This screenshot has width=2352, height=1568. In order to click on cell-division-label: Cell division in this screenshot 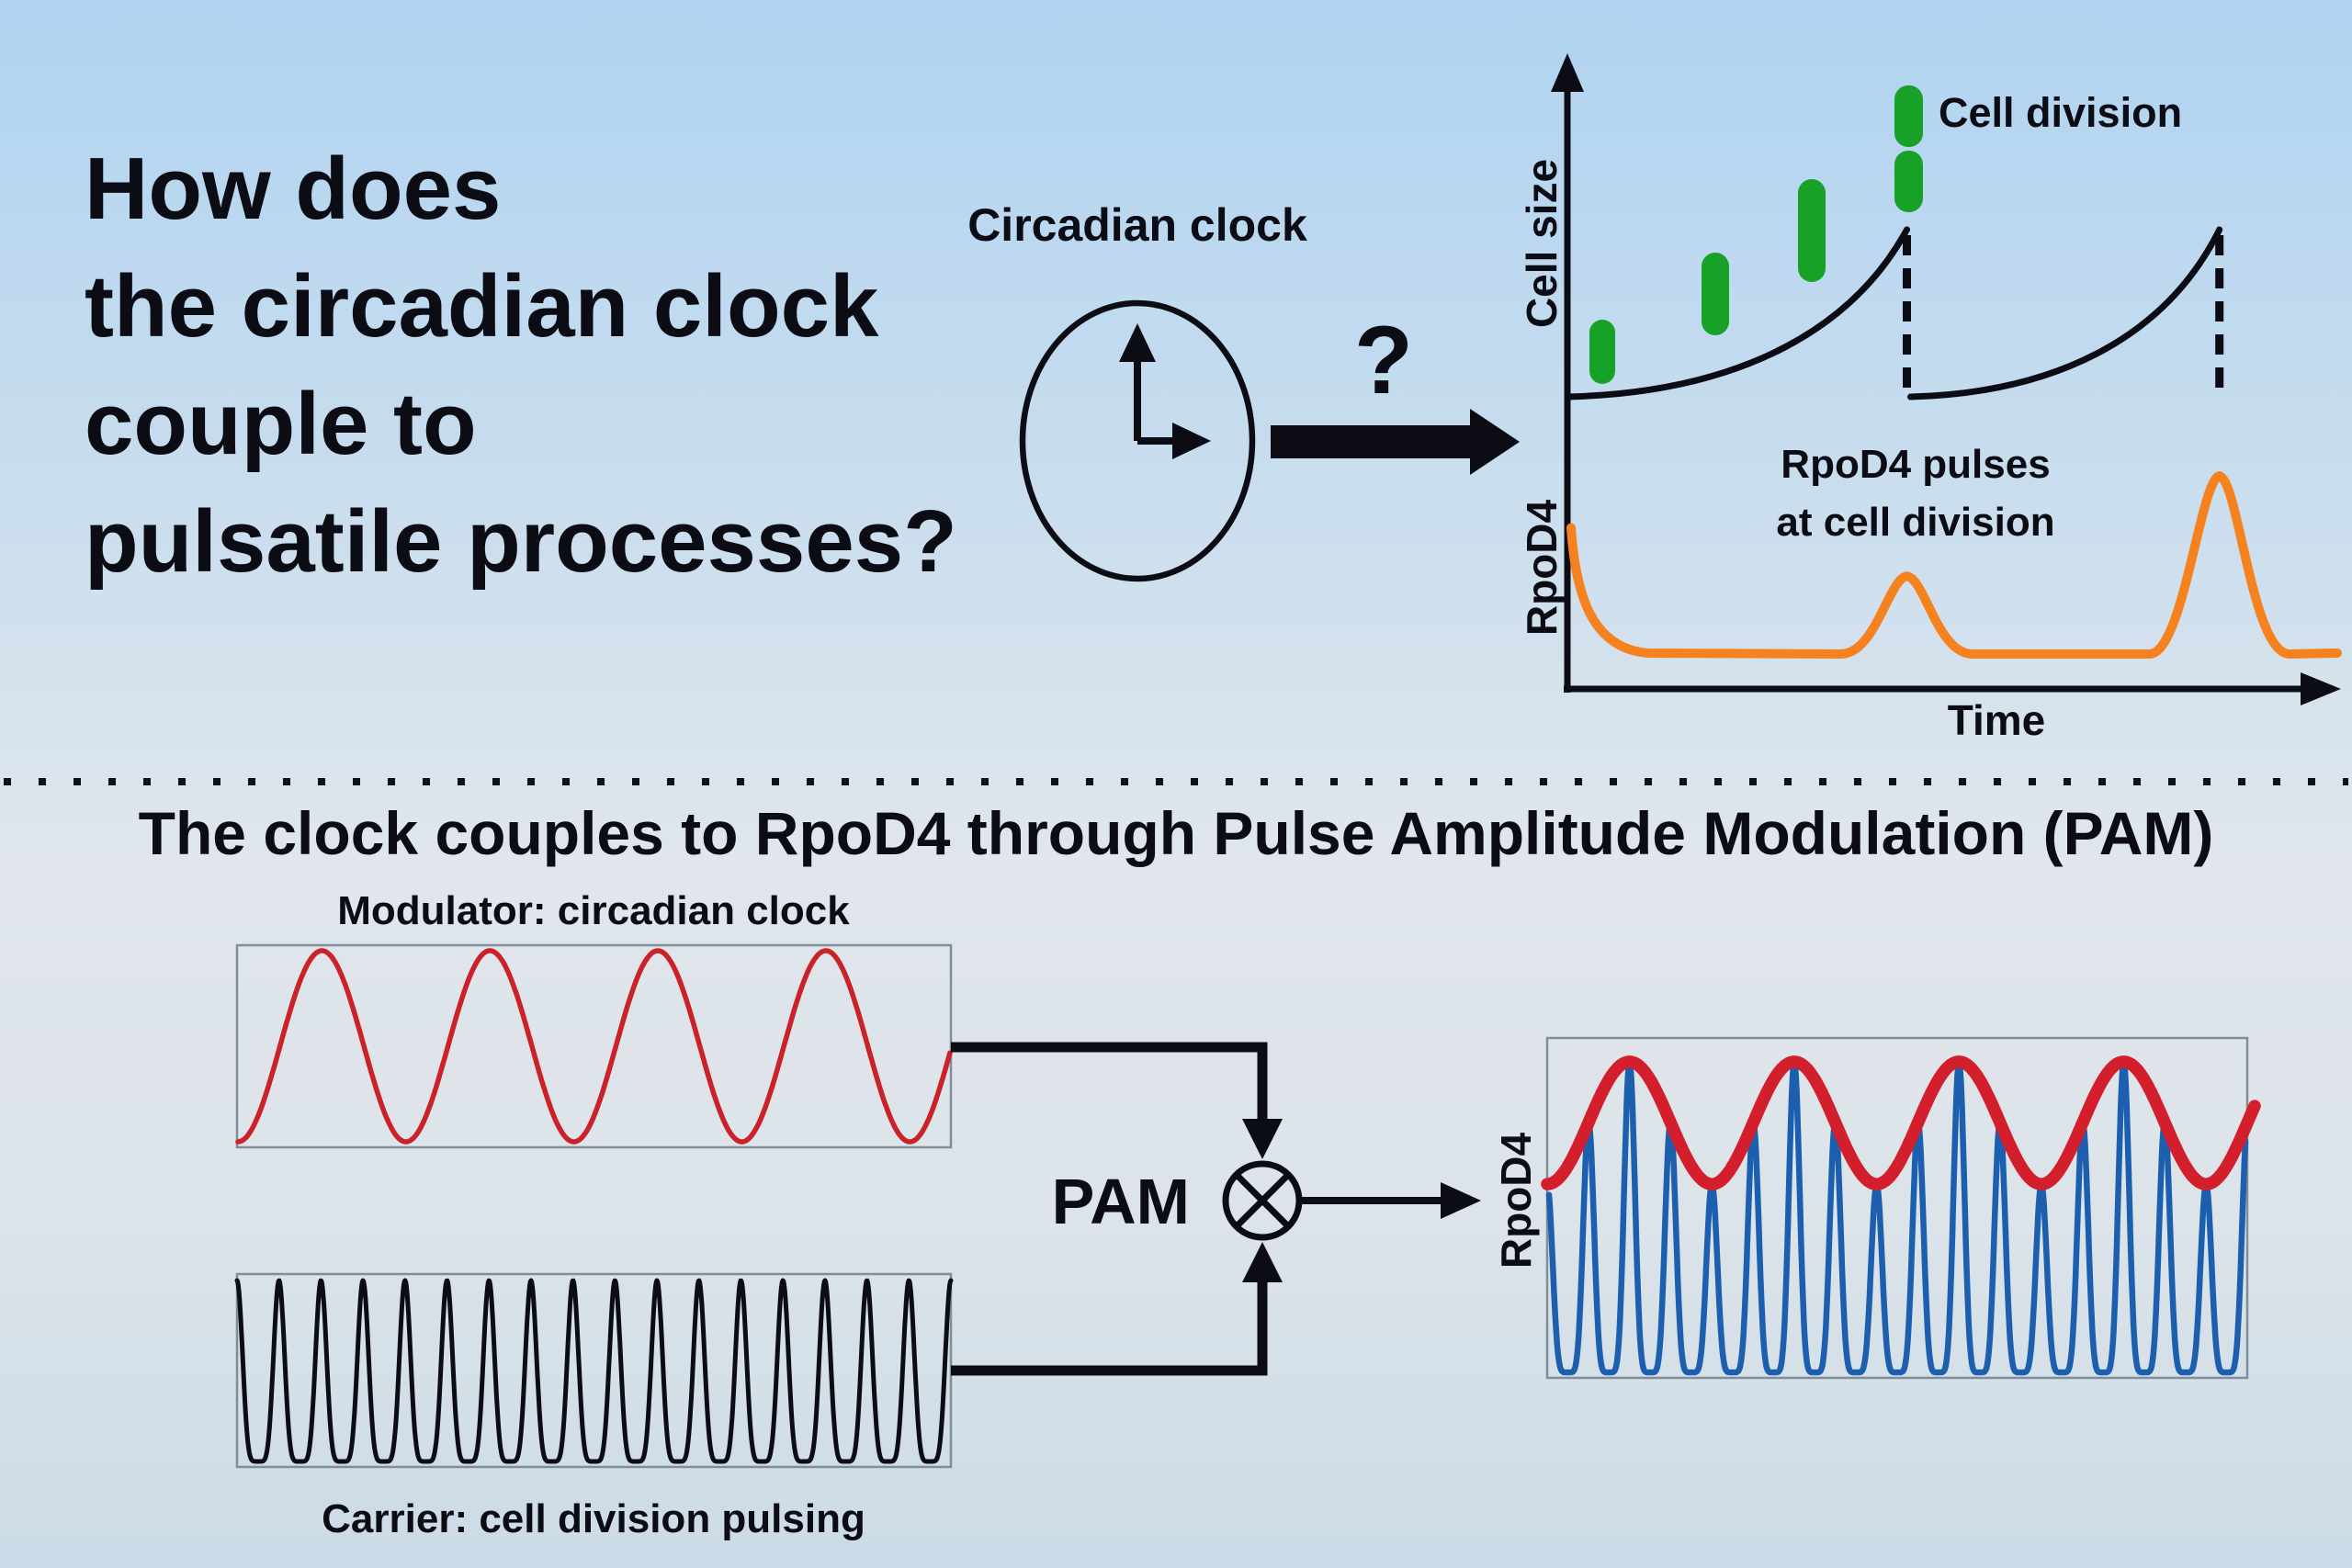, I will do `click(2060, 112)`.